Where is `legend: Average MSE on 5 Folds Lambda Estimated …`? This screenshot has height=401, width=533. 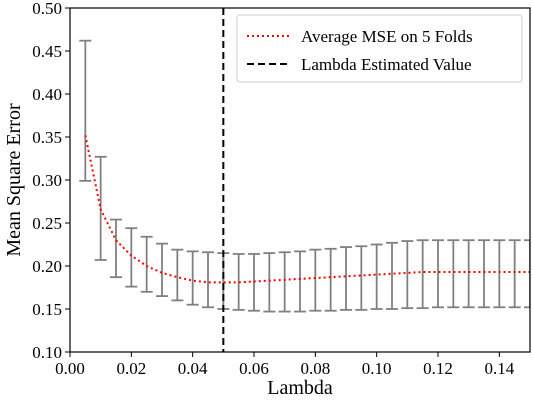
legend: Average MSE on 5 Folds Lambda Estimated … is located at coordinates (379, 48).